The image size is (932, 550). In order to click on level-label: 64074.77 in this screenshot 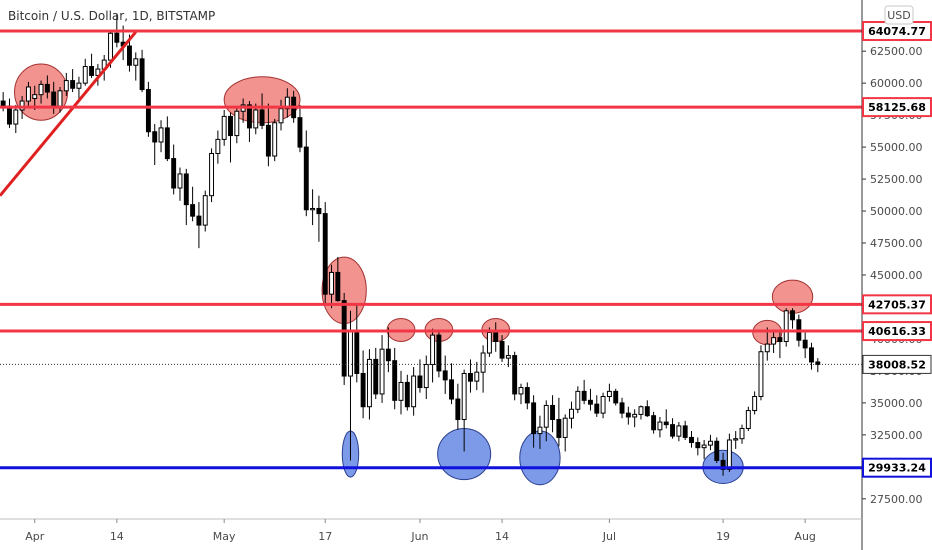, I will do `click(897, 31)`.